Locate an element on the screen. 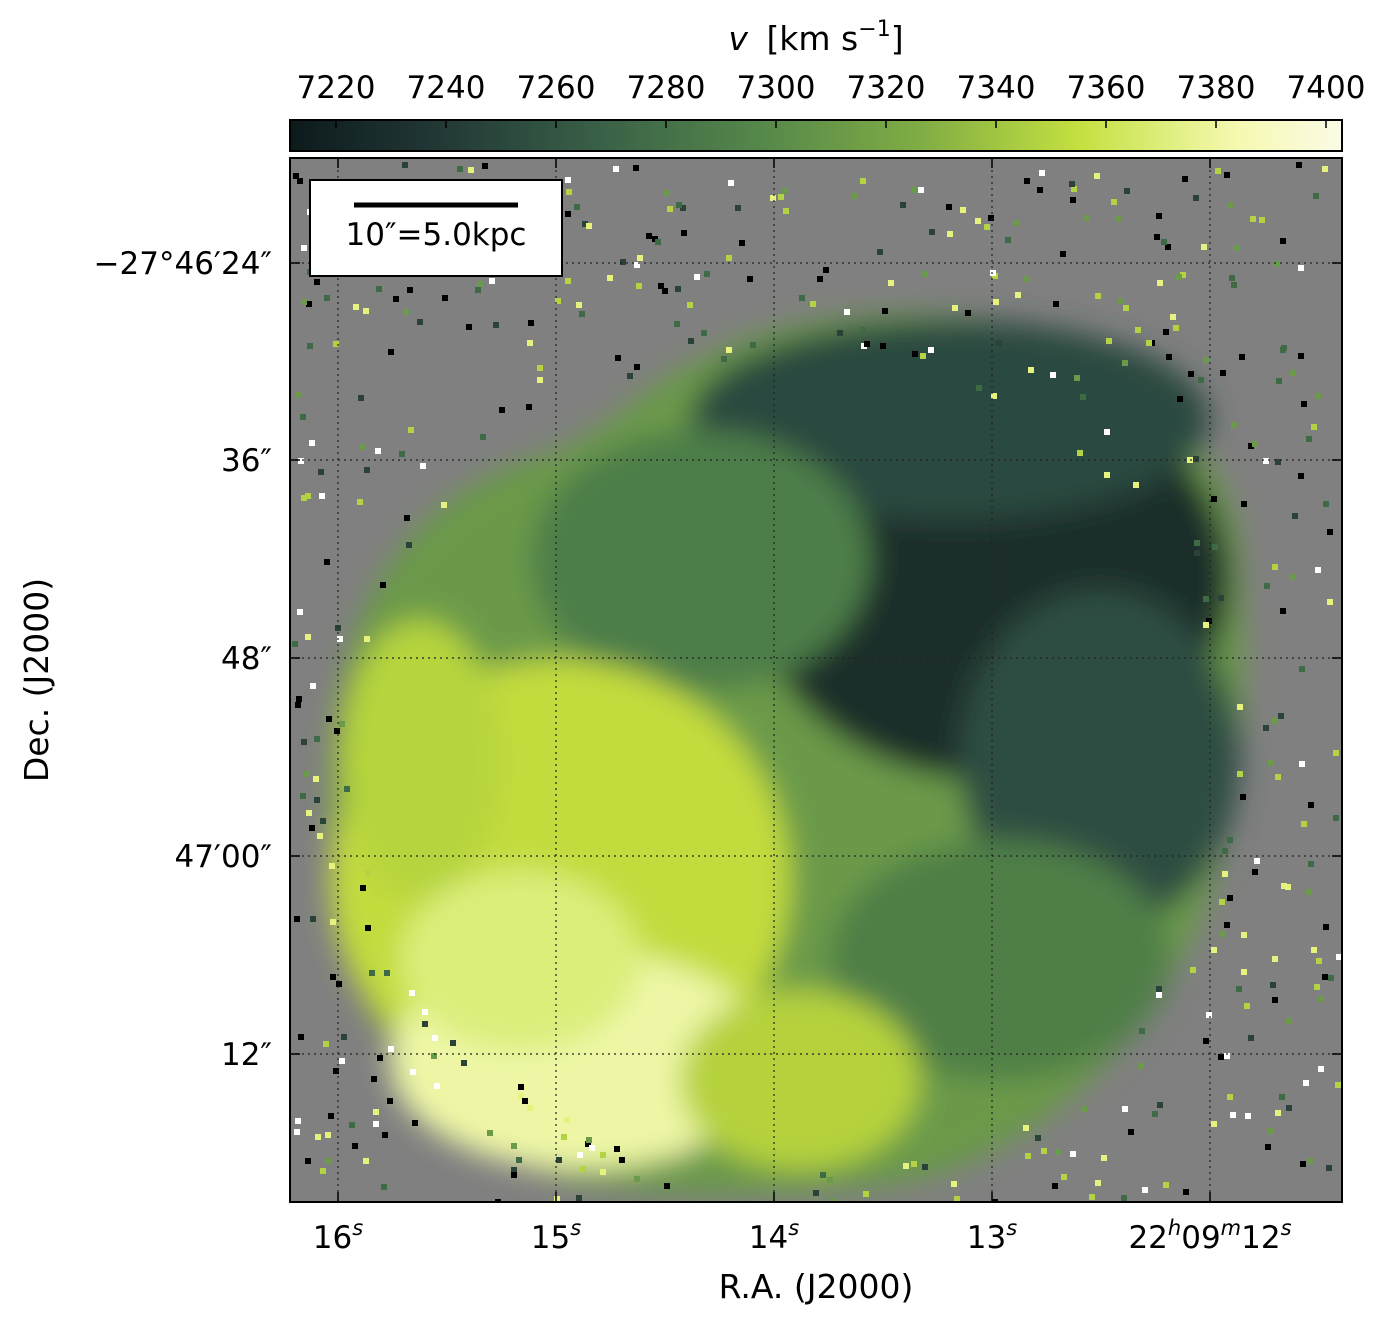  x-tick-label: 15s is located at coordinates (556, 1236).